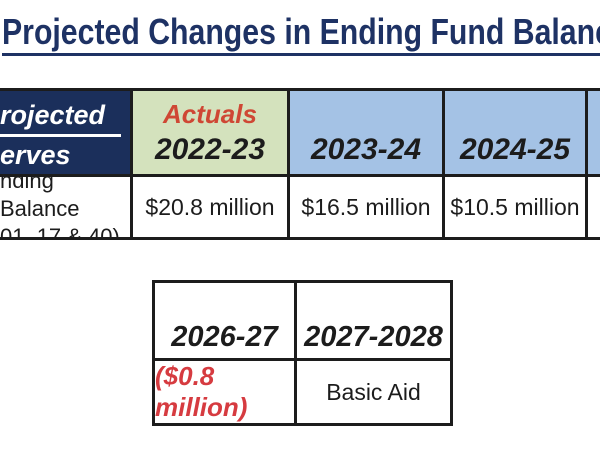  What do you see at coordinates (367, 208) in the screenshot?
I see `value-cell-2023-24: $16.5 million` at bounding box center [367, 208].